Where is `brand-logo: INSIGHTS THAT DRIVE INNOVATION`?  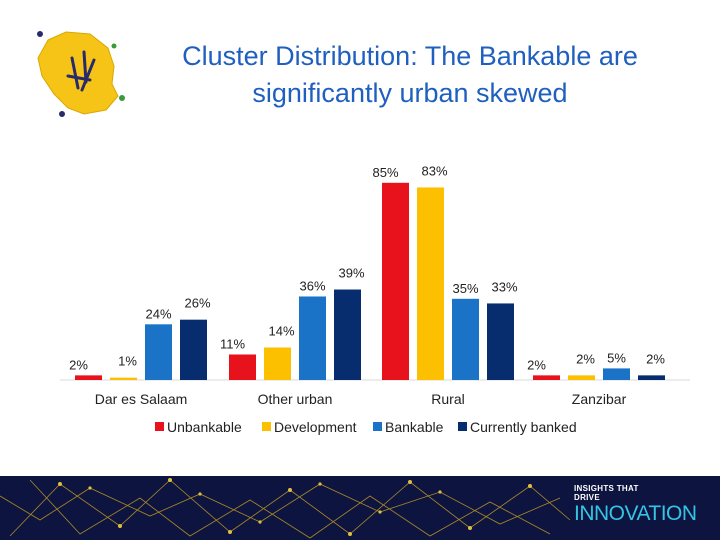 brand-logo: INSIGHTS THAT DRIVE INNOVATION is located at coordinates (644, 505).